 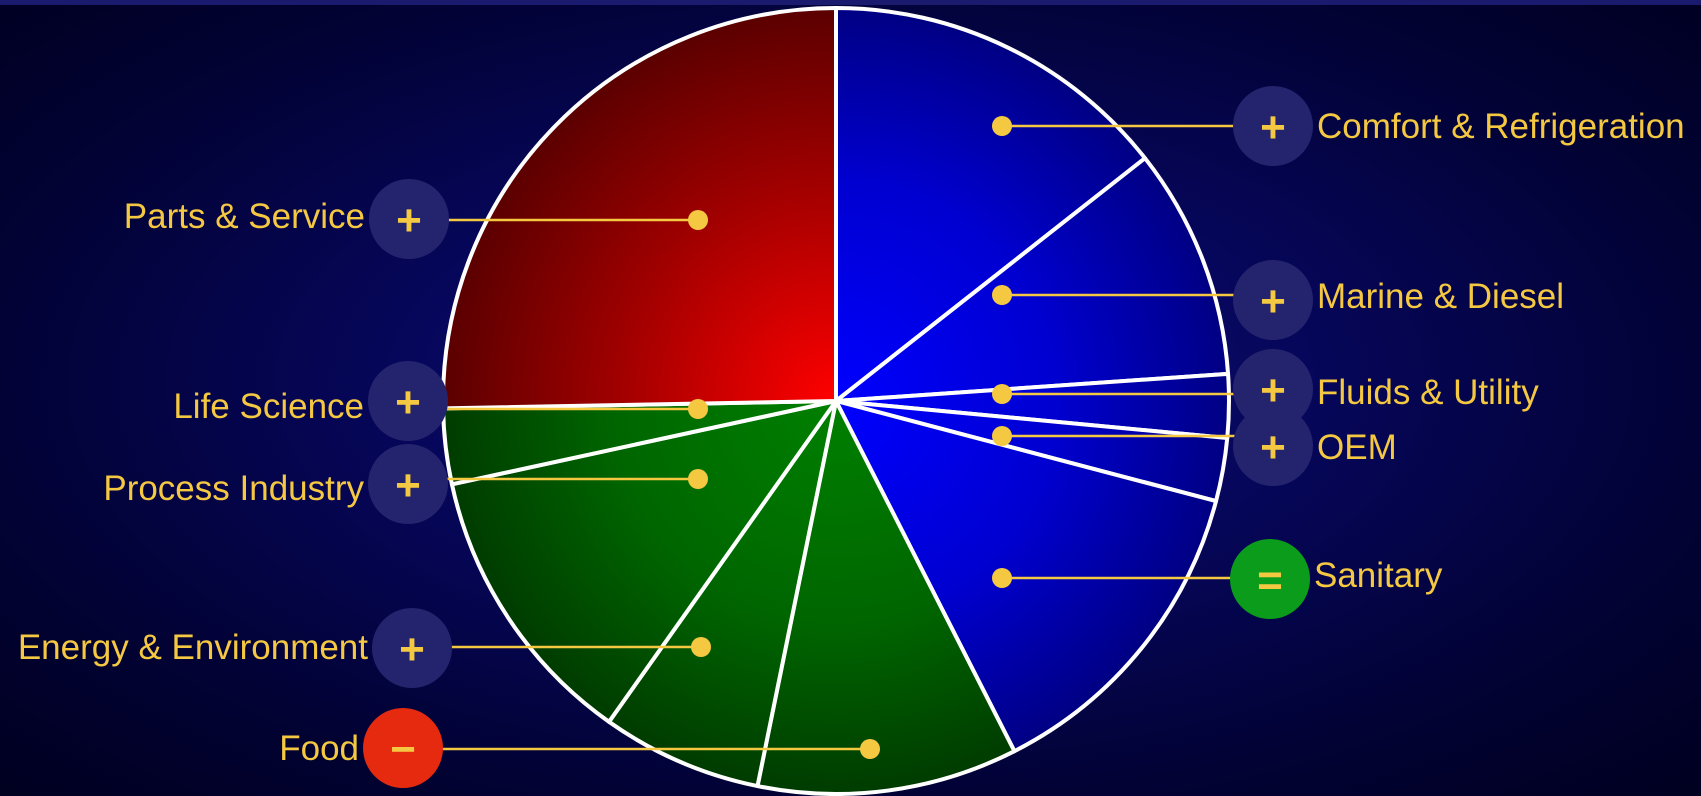 What do you see at coordinates (722, 594) in the screenshot?
I see `pie-slice-energy-and-environment` at bounding box center [722, 594].